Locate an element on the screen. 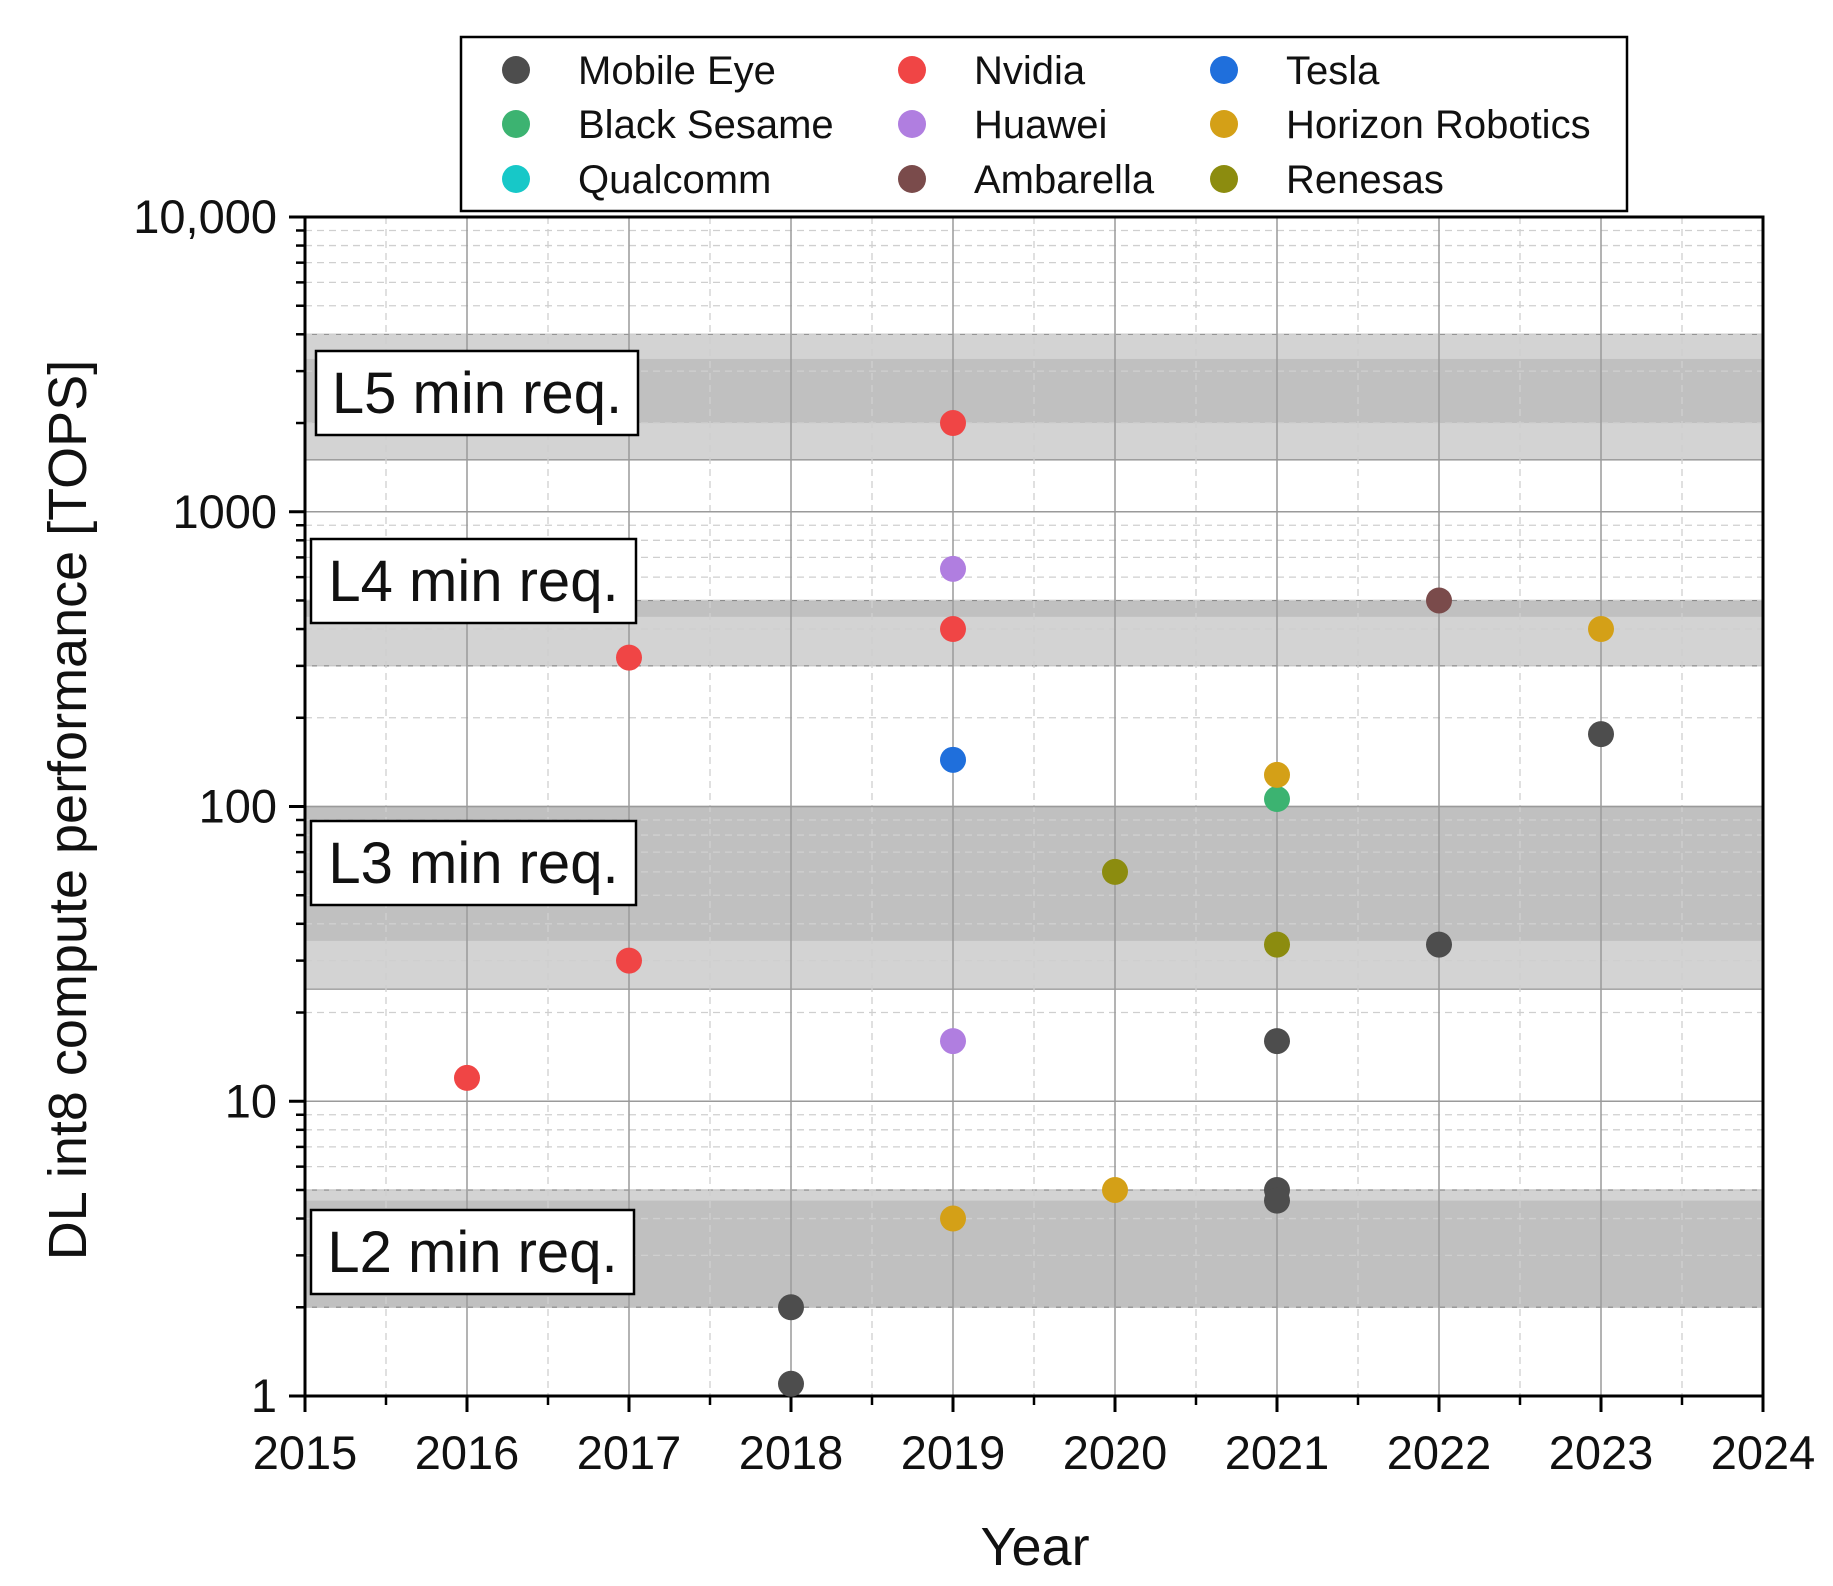  legend-label-huawei: Huawei is located at coordinates (1040, 125).